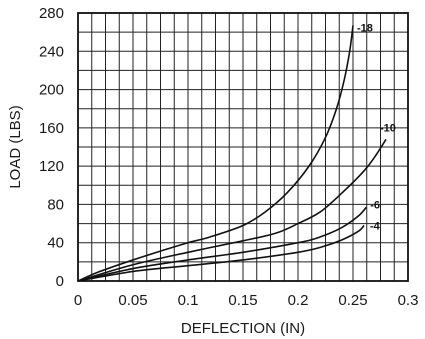  What do you see at coordinates (375, 205) in the screenshot?
I see `series-label: -6` at bounding box center [375, 205].